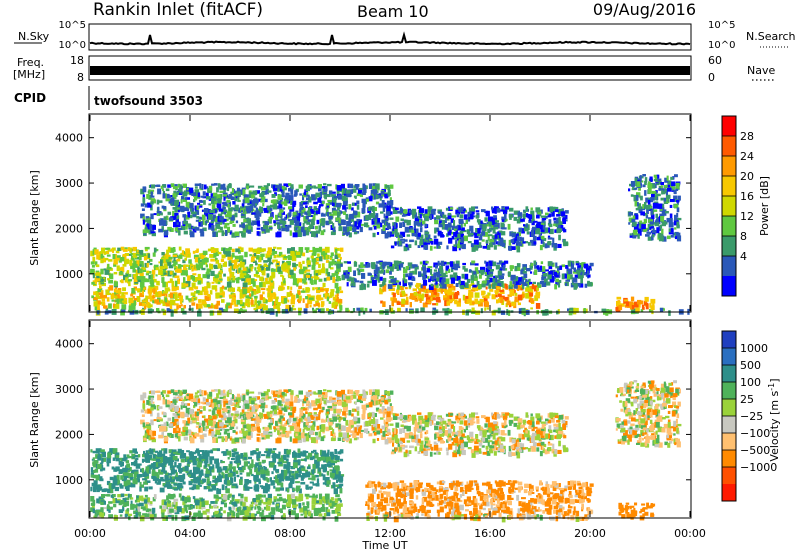 This screenshot has height=554, width=800. Describe the element at coordinates (69, 138) in the screenshot. I see `y-tick-label: 4000` at that location.